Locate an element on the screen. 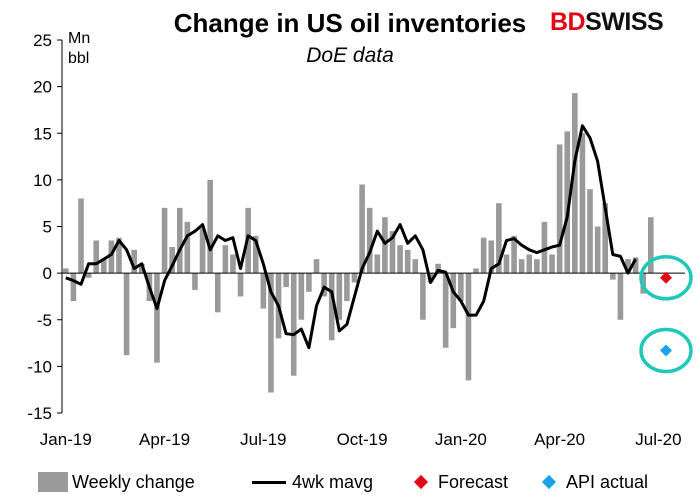  forecast-point is located at coordinates (666, 277).